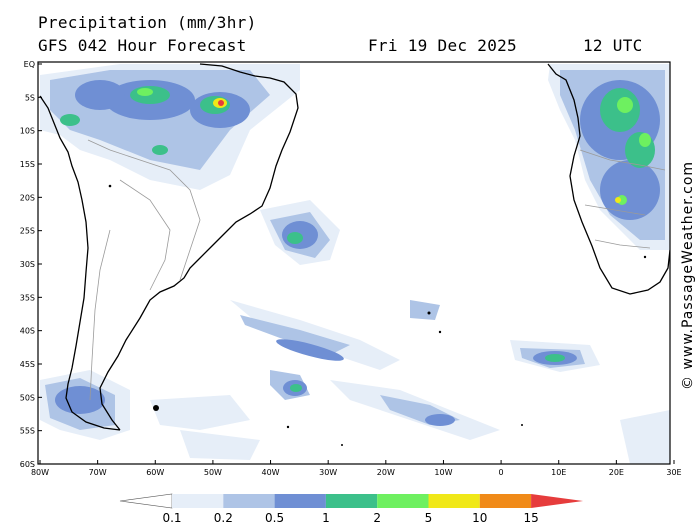  Describe the element at coordinates (27, 431) in the screenshot. I see `lat-label: 55S` at that location.